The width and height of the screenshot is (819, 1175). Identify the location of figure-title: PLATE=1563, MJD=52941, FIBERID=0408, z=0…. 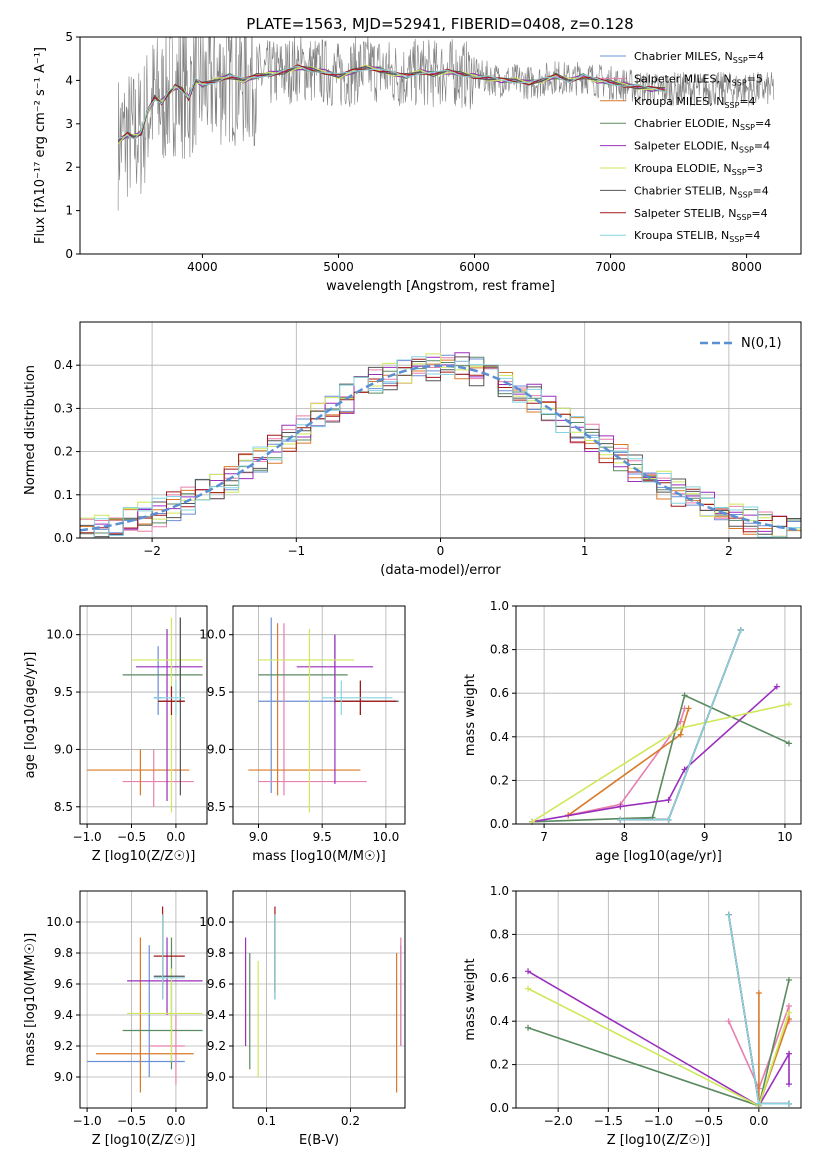
(439, 24).